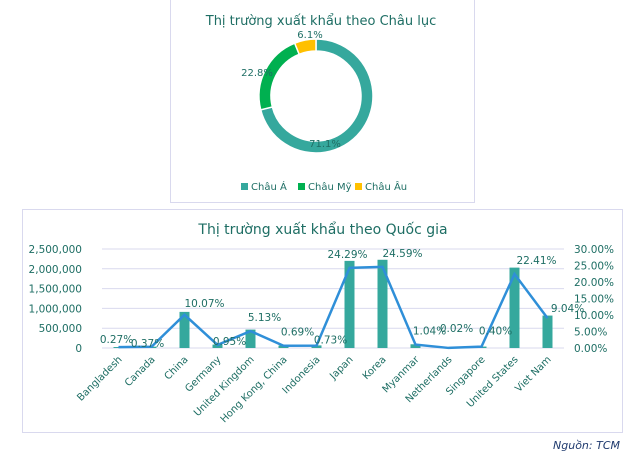 The width and height of the screenshot is (640, 457). I want to click on bar-Japan, so click(349, 304).